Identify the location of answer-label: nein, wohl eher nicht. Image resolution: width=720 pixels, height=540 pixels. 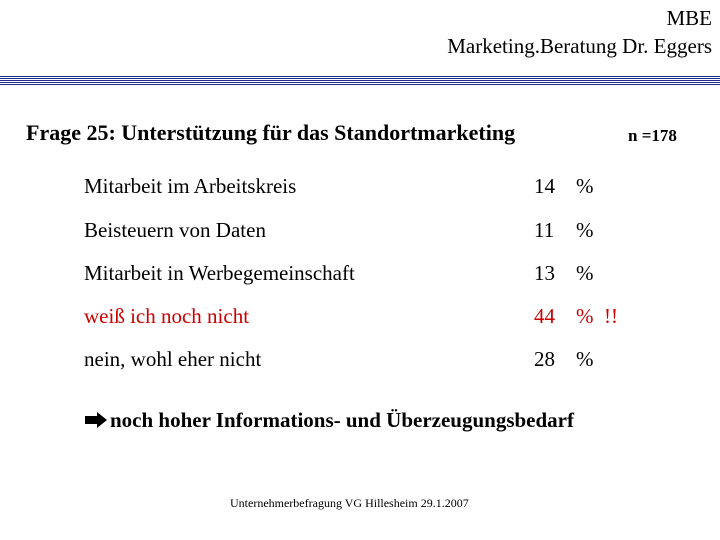
(173, 359).